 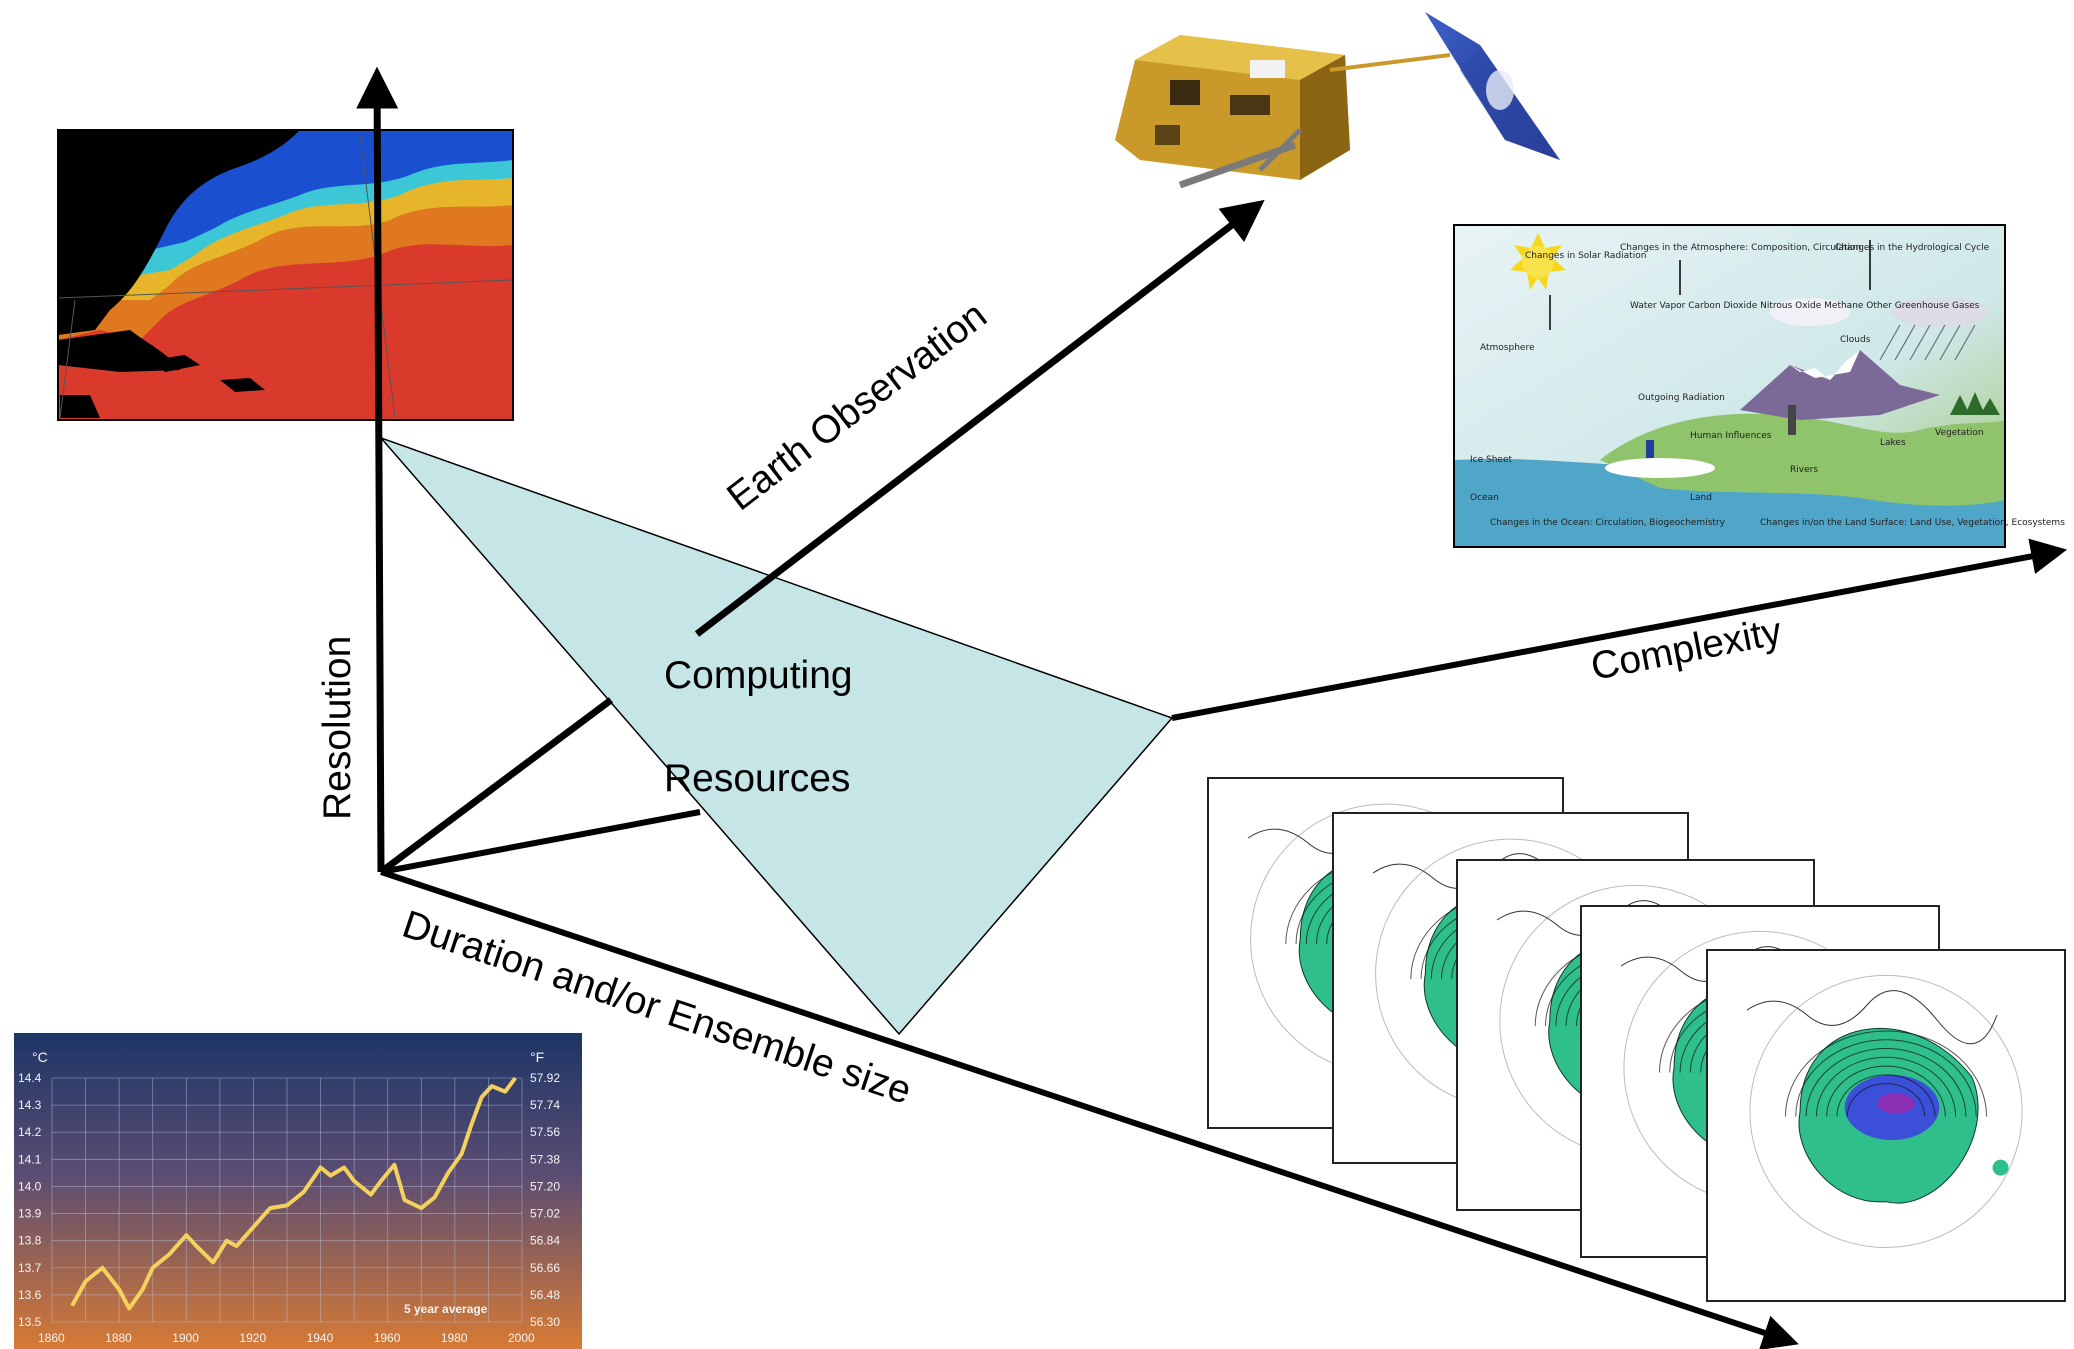 What do you see at coordinates (496, 786) in the screenshot?
I see `earth-observation-axis-base` at bounding box center [496, 786].